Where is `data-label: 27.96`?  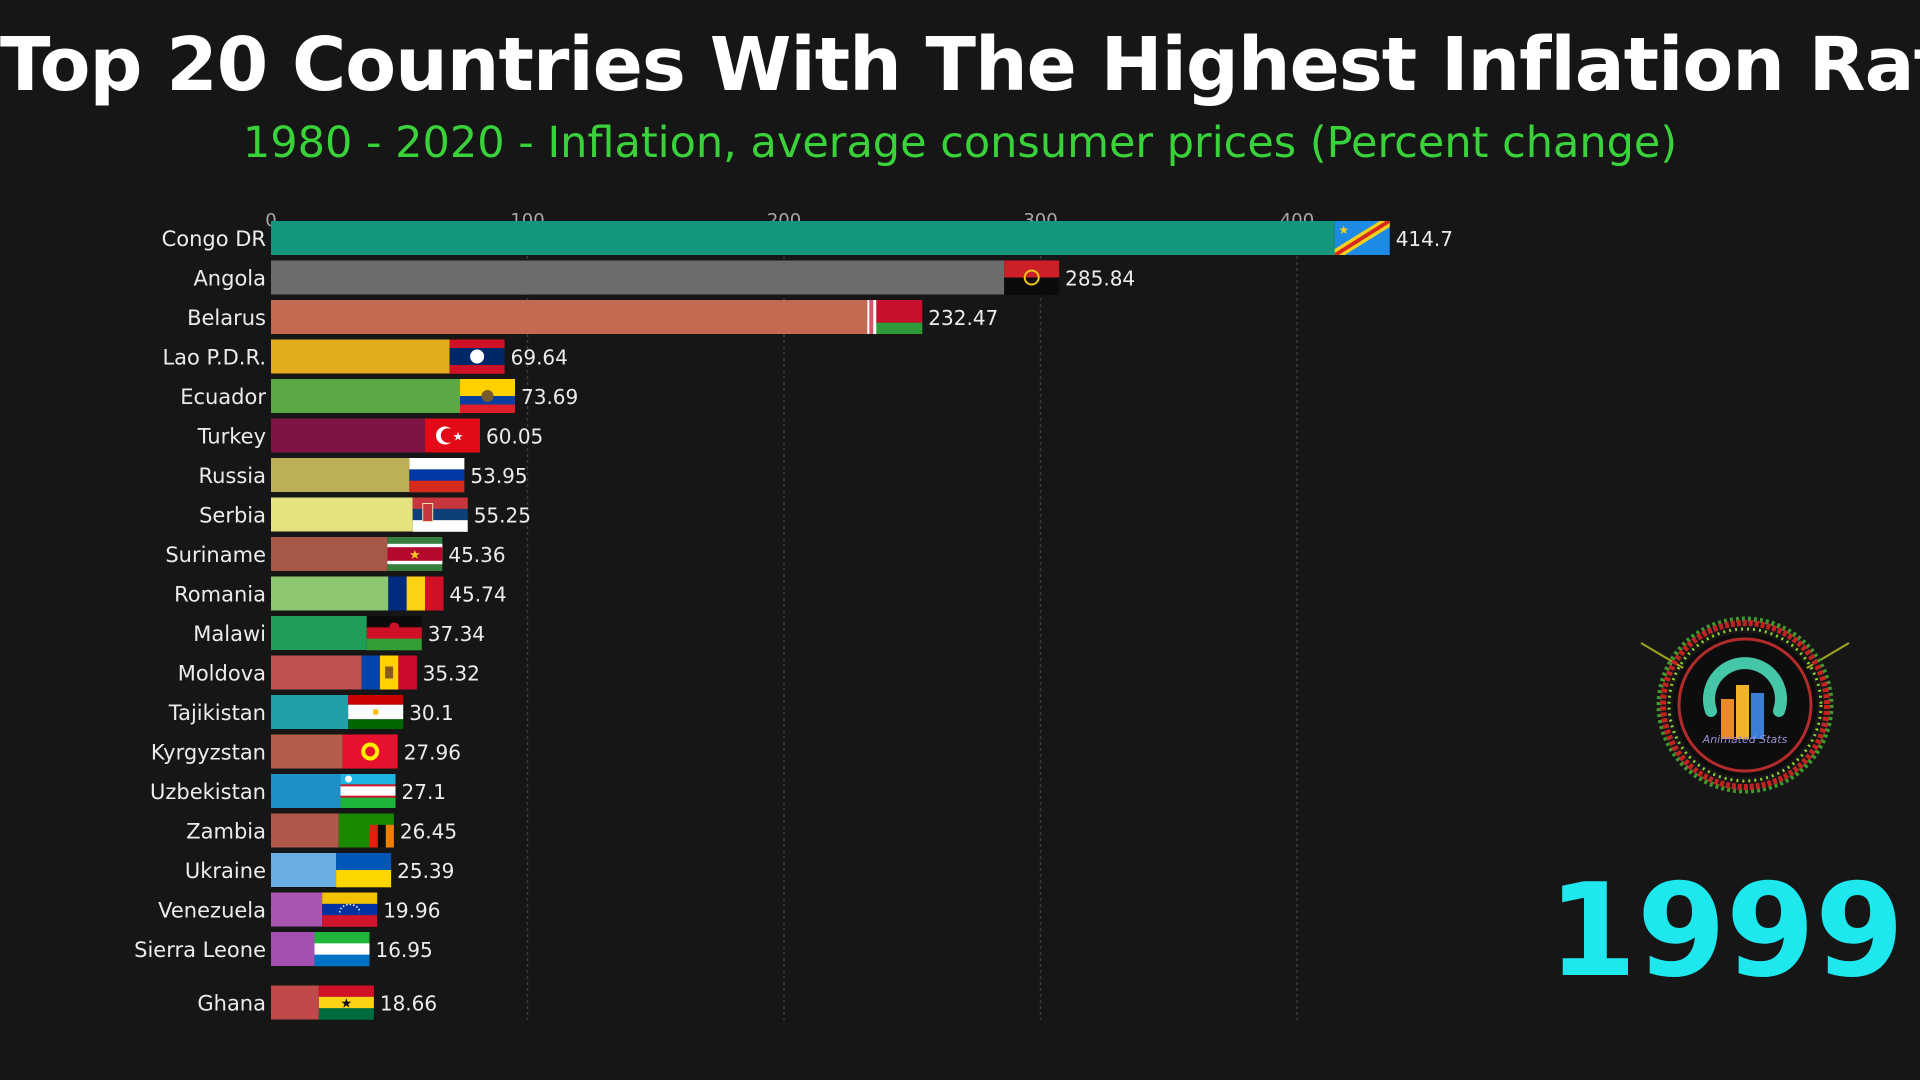 data-label: 27.96 is located at coordinates (432, 753).